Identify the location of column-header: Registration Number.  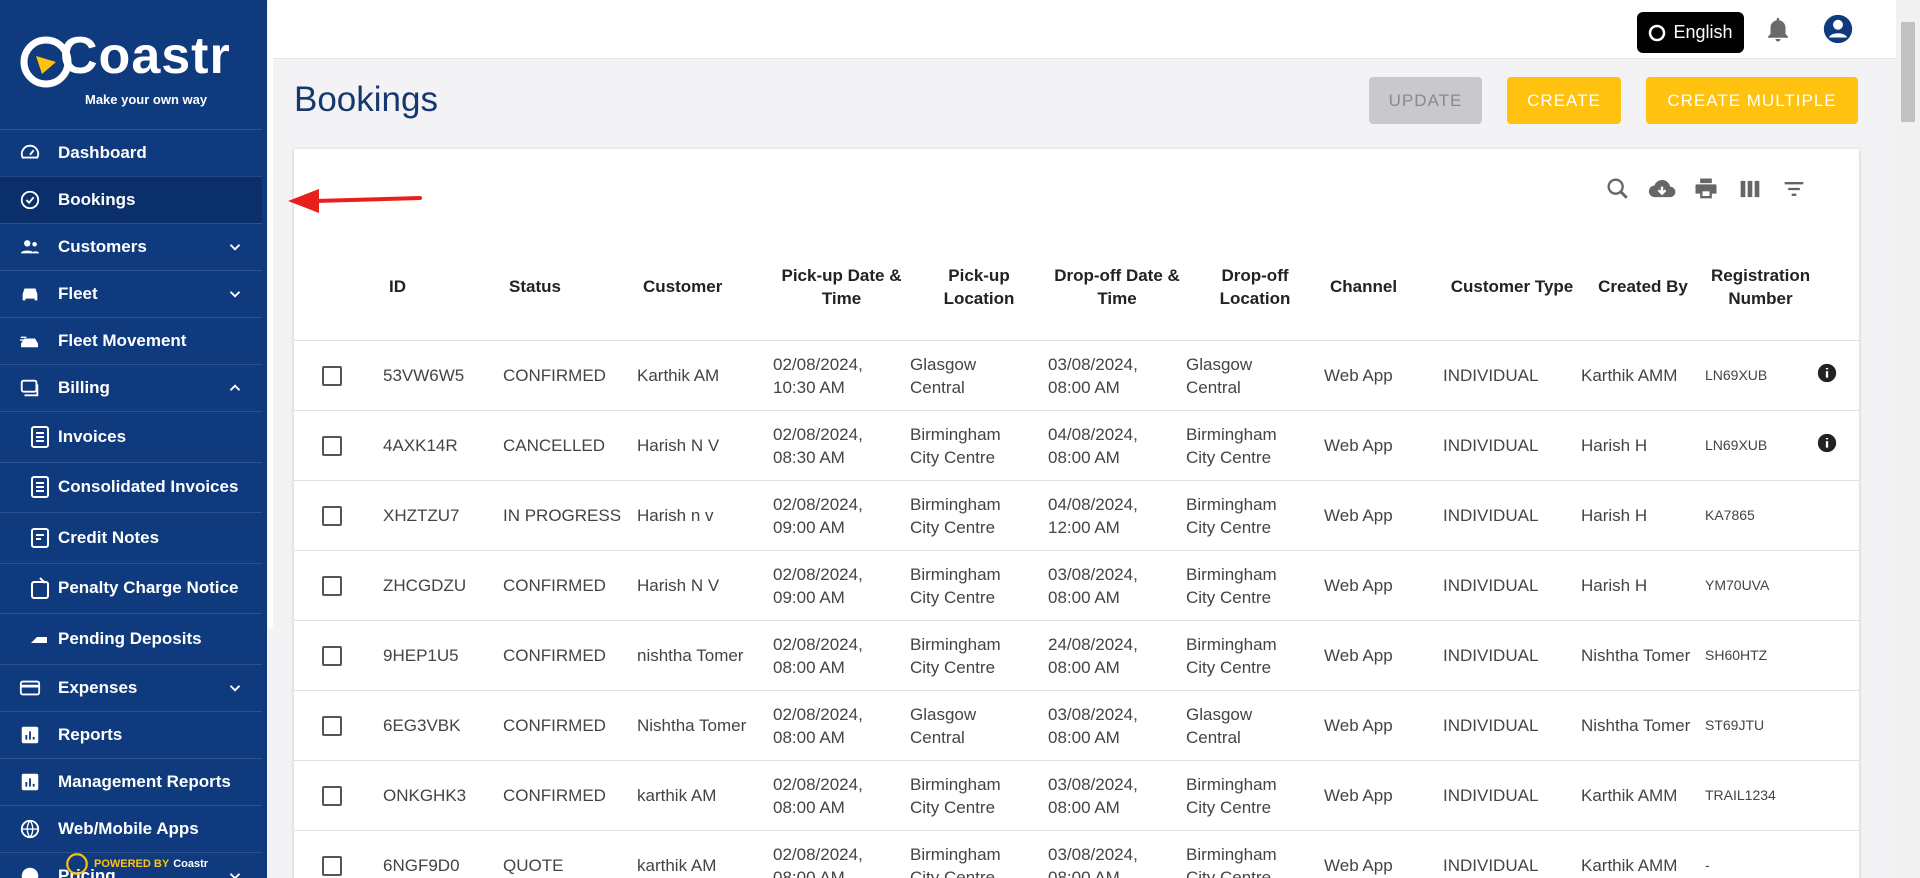
(1760, 287).